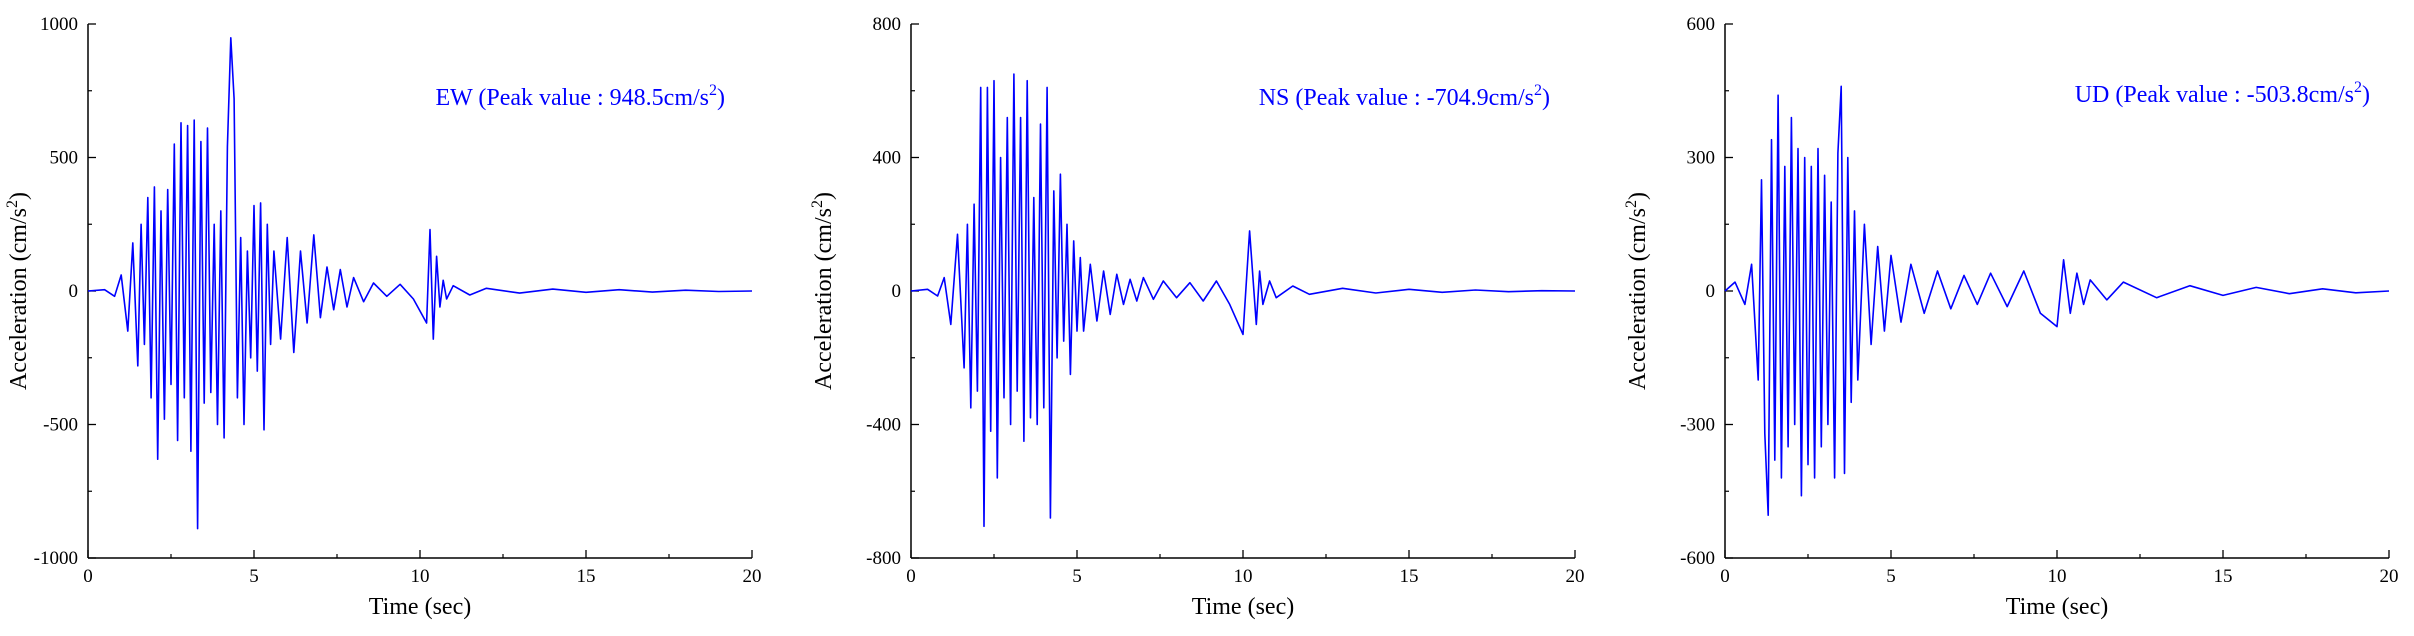 This screenshot has width=2414, height=636. Describe the element at coordinates (2057, 607) in the screenshot. I see `ud-x-axis-title: Time (sec)` at that location.